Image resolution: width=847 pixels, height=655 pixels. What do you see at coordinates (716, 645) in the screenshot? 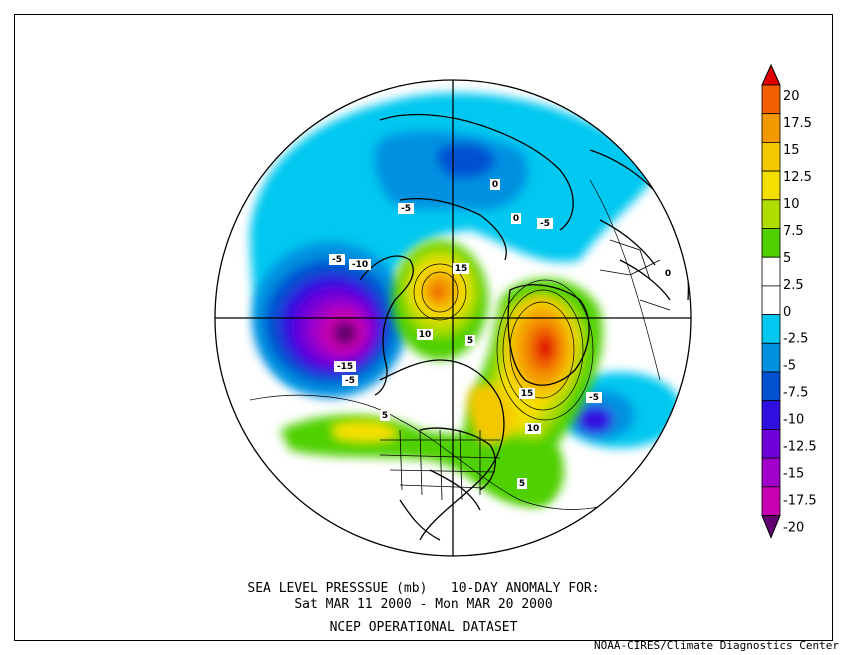
I see `credit-label: NOAA-CIRES/Climate Diagnostics Center` at bounding box center [716, 645].